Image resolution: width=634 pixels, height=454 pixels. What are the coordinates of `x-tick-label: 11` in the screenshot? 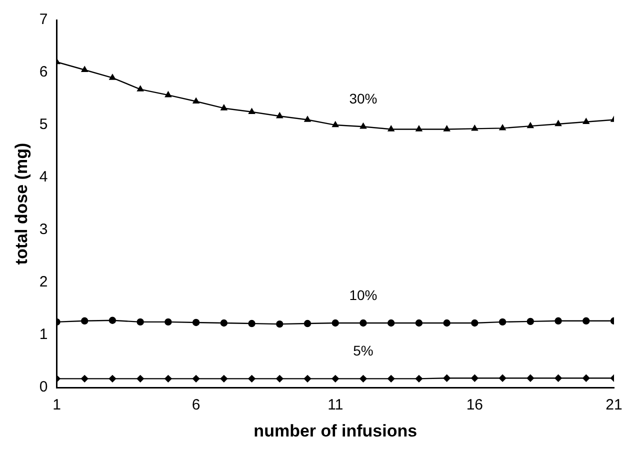 It's located at (336, 405).